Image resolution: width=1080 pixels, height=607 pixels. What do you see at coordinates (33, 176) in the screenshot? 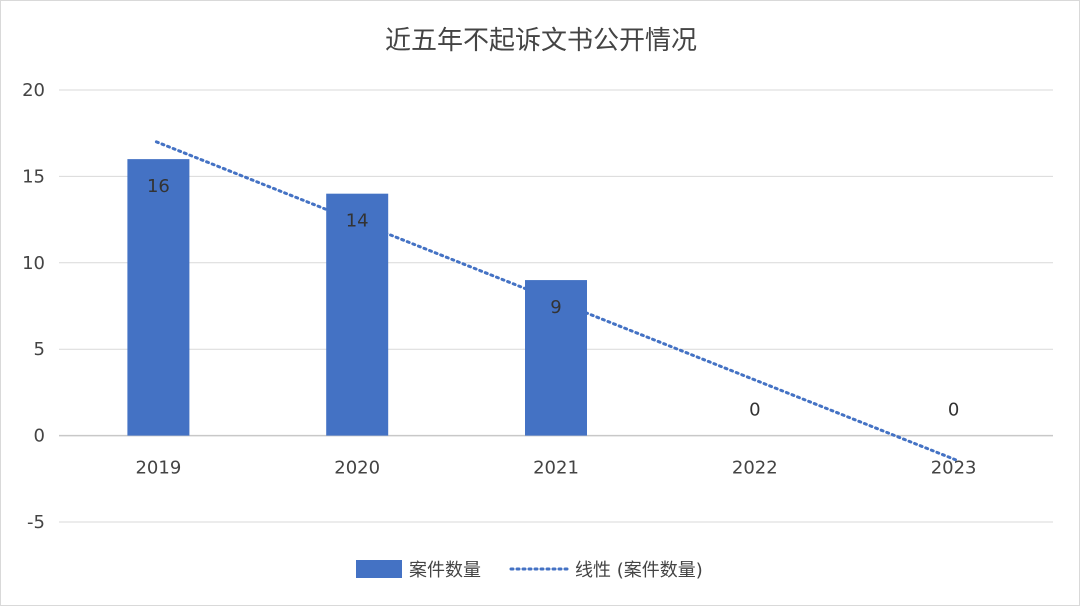
I see `y-tick-label: 15` at bounding box center [33, 176].